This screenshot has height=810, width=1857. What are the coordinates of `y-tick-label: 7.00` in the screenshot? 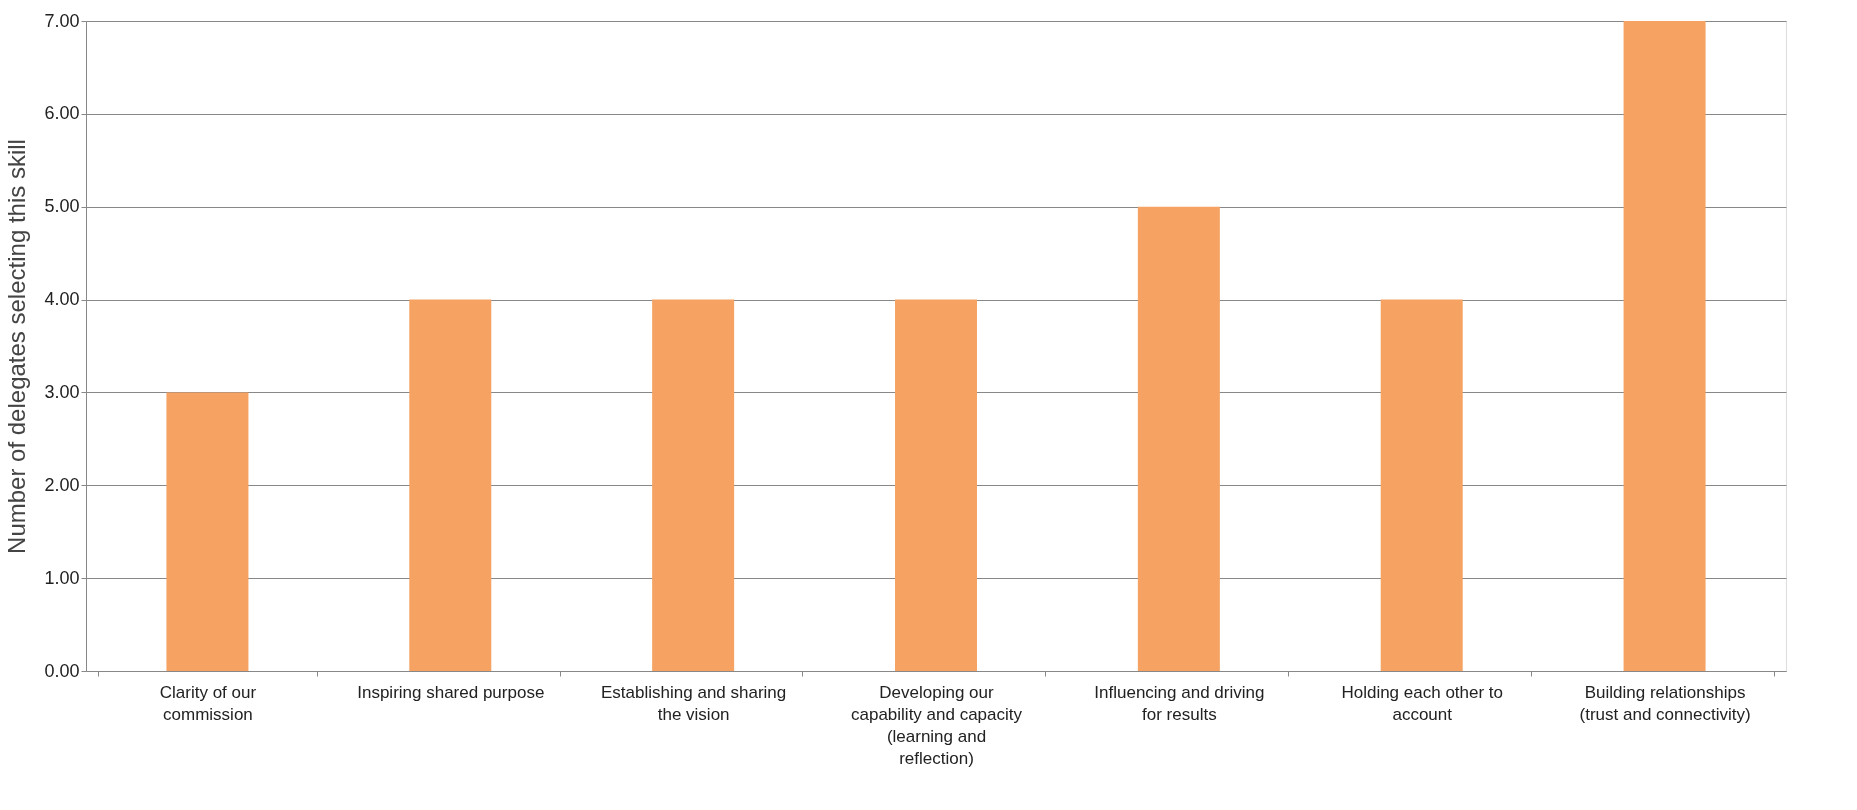 It's located at (62, 20).